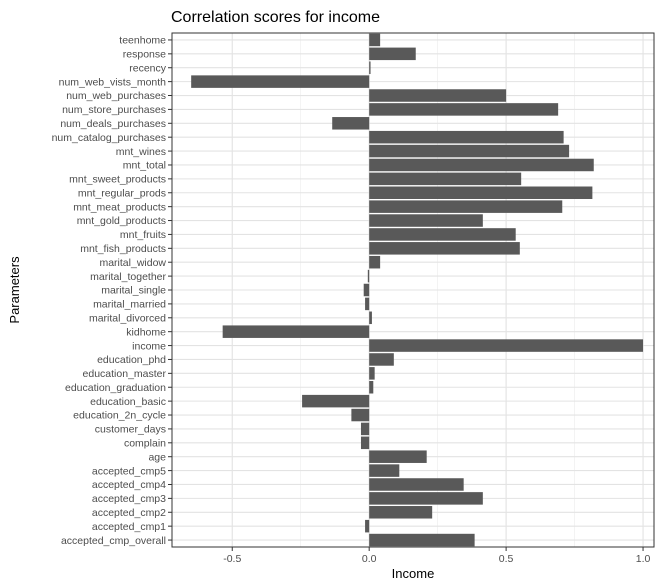  Describe the element at coordinates (119, 207) in the screenshot. I see `y-tick-label: mnt_meat_products` at that location.